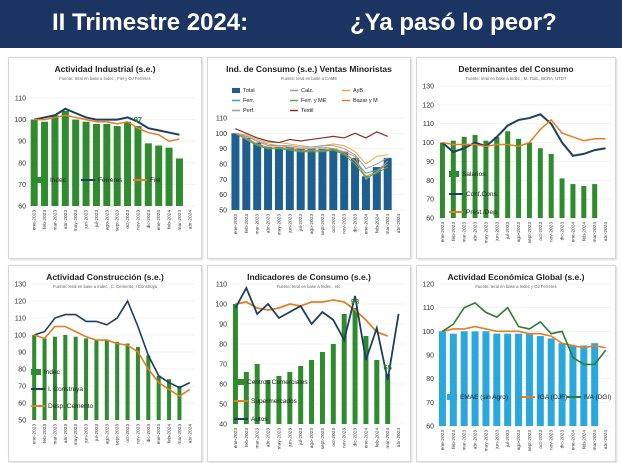 Image resolution: width=622 pixels, height=463 pixels. What do you see at coordinates (309, 78) in the screenshot?
I see `chart-subtitle: Fuente: Ieral en base a CAME` at bounding box center [309, 78].